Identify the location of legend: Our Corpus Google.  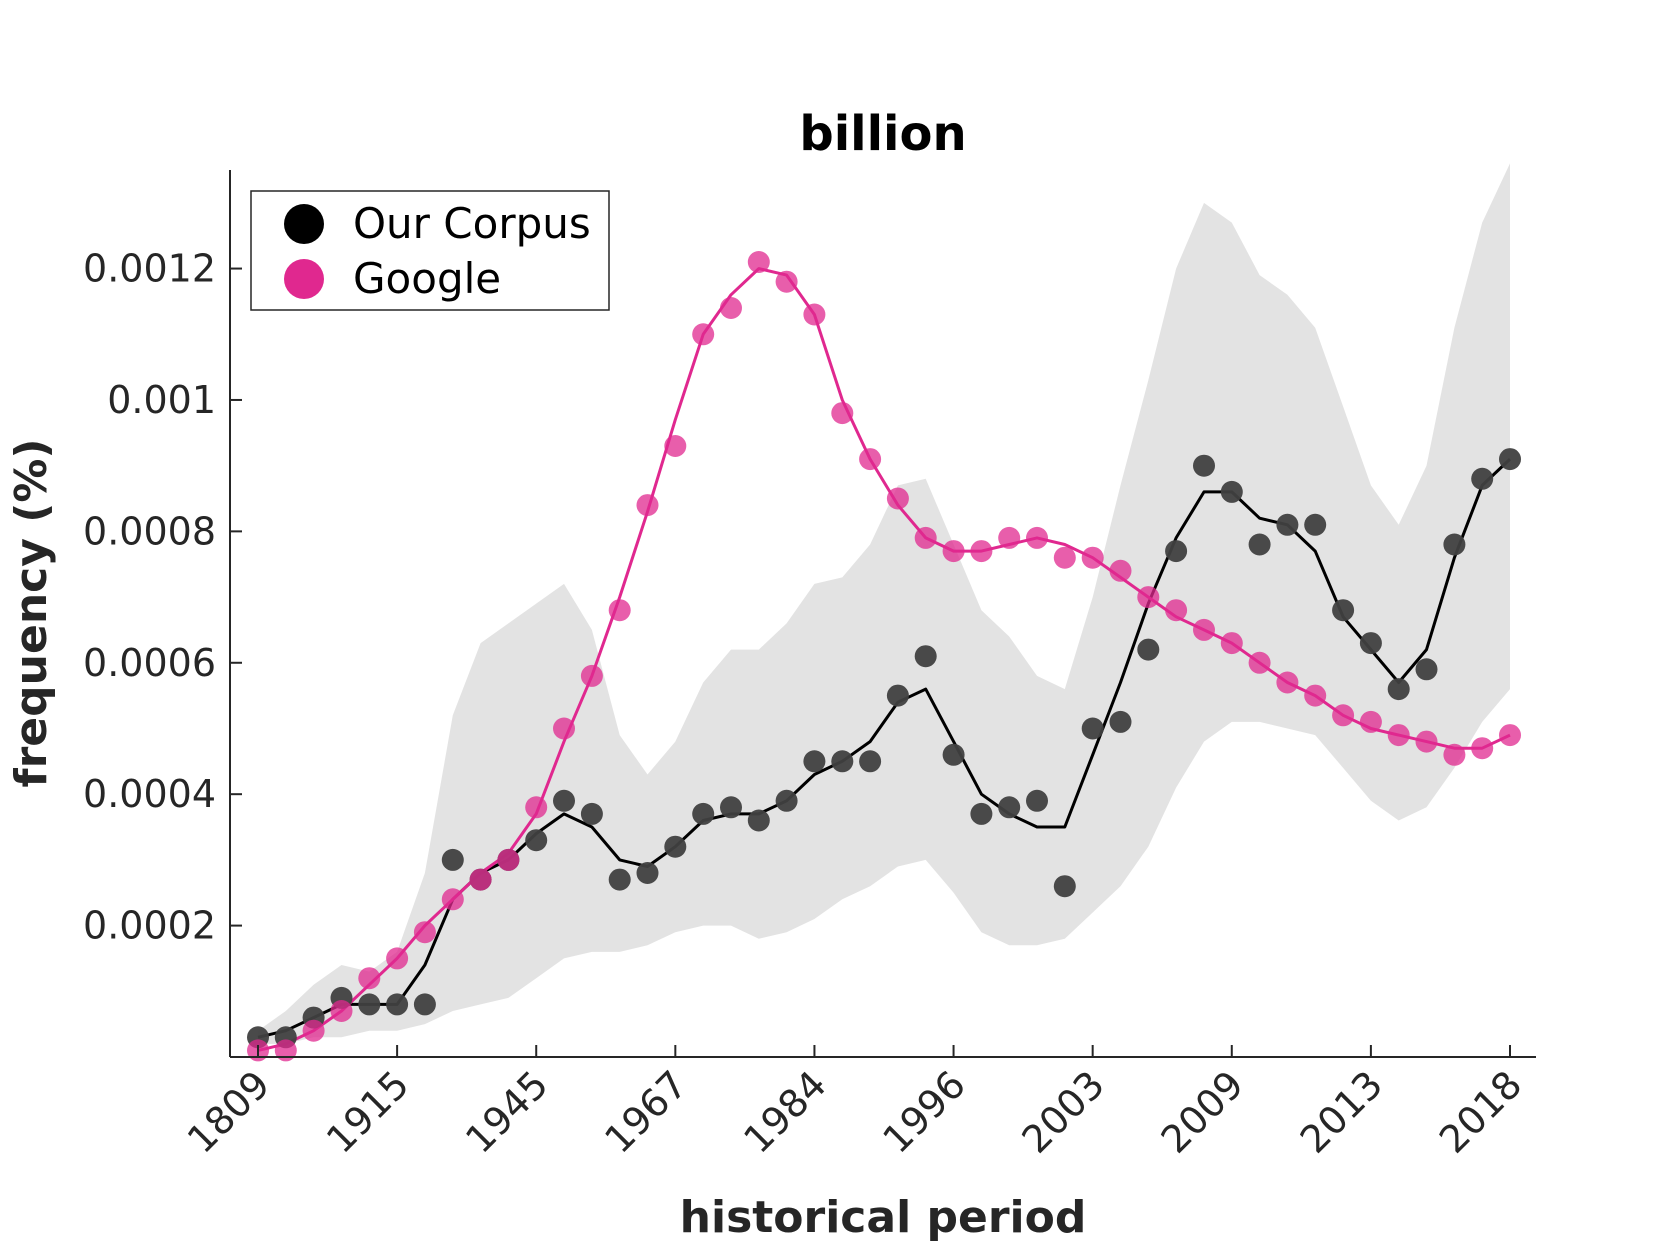
(430, 250).